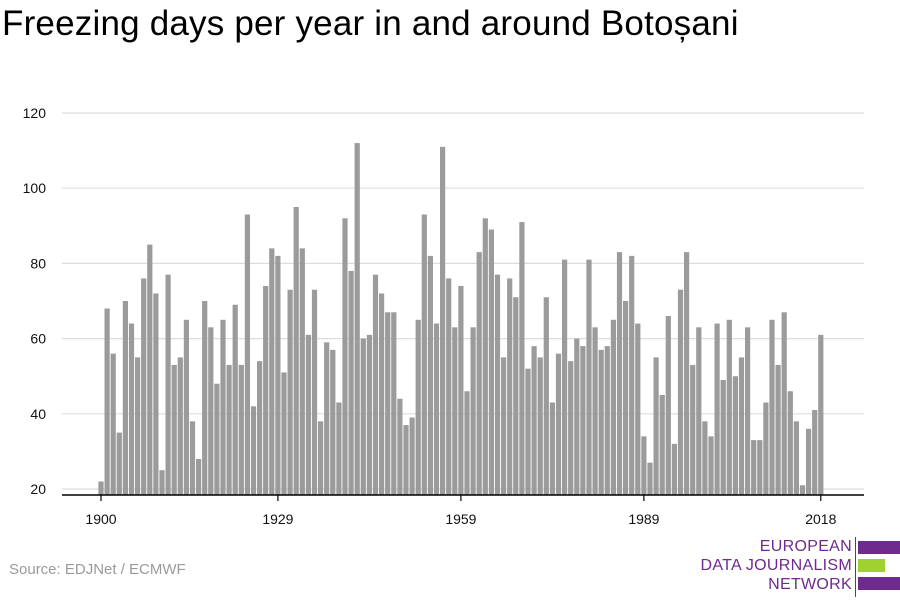  Describe the element at coordinates (131, 409) in the screenshot. I see `bar-1905` at that location.